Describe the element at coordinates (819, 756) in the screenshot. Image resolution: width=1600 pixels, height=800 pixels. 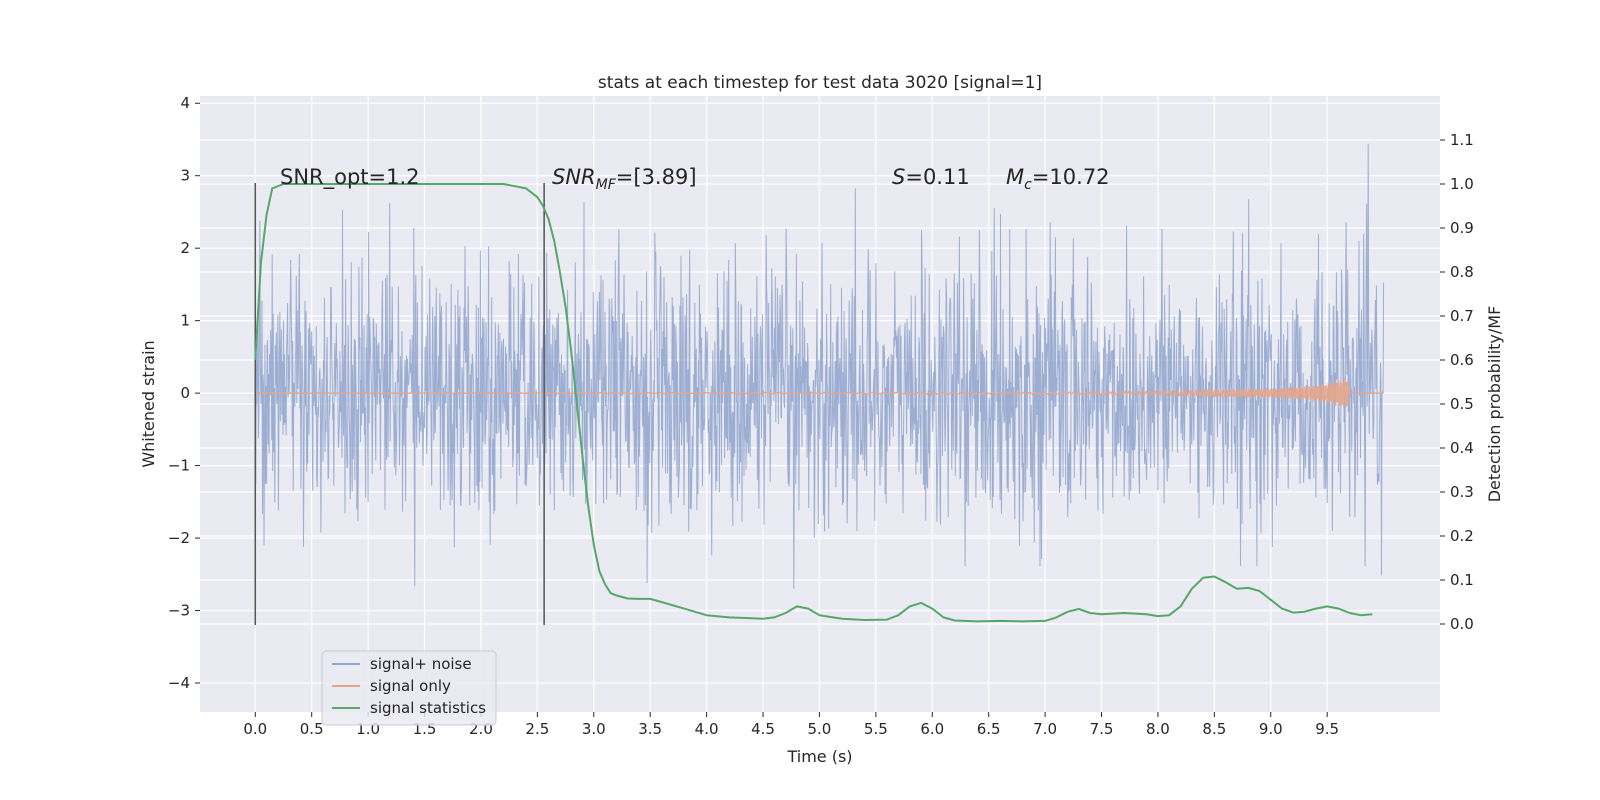
I see `x-axis-label: Time (s)` at that location.